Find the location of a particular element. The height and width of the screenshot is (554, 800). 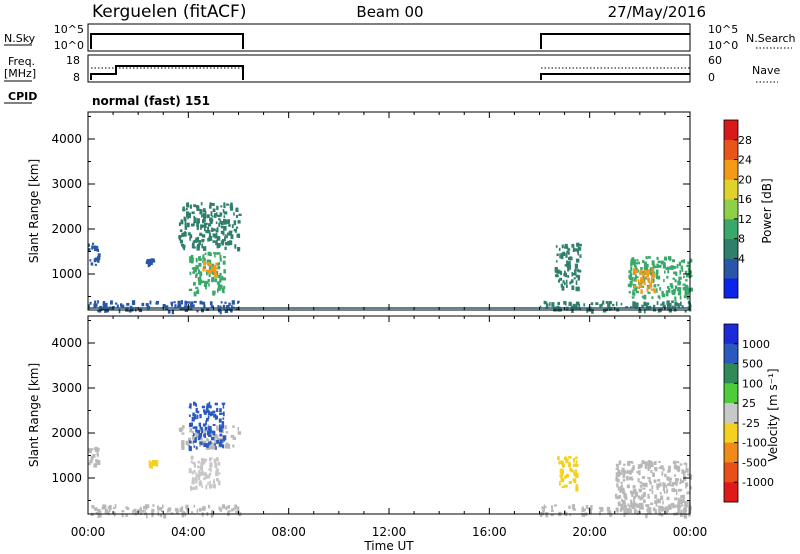

date-title: 27/May/2016 is located at coordinates (657, 12).